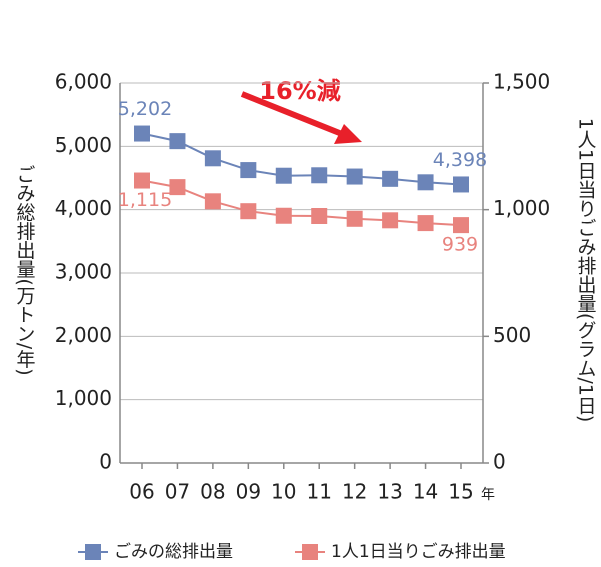 The image size is (601, 567). Describe the element at coordinates (418, 552) in the screenshot. I see `legend-label: 1人1日当りごみ排出量` at that location.